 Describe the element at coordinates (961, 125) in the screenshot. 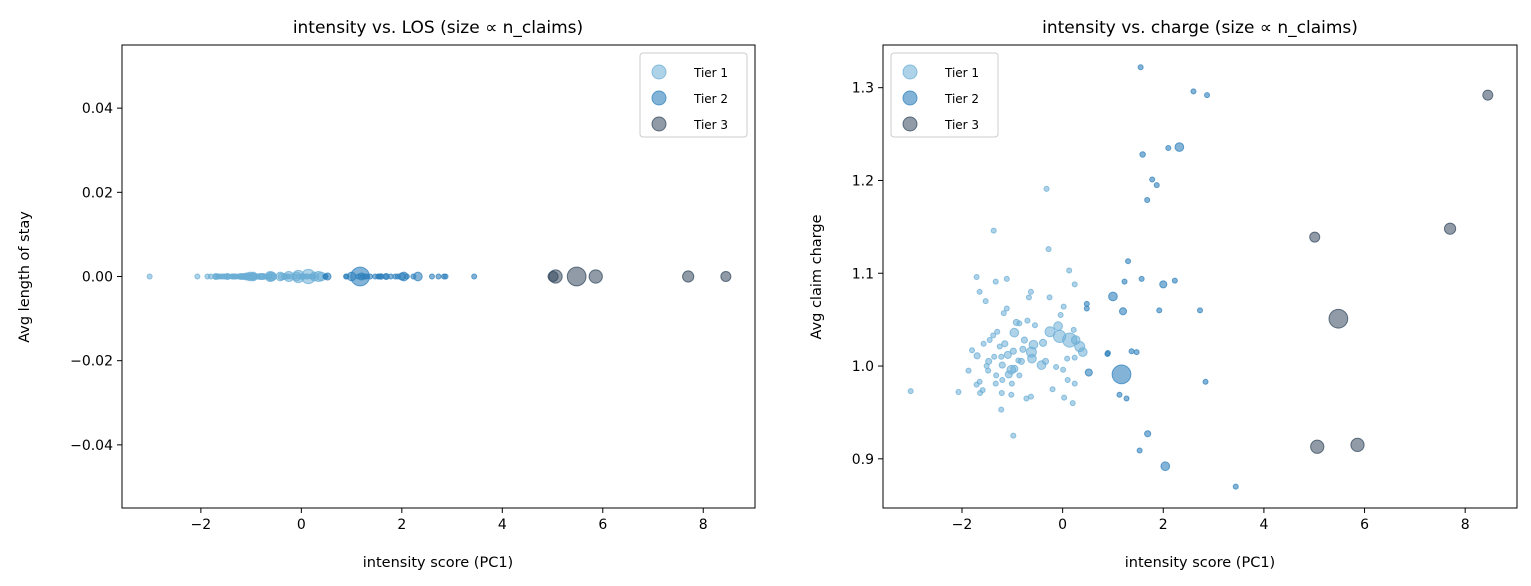

I see `legend-label: Tier 3` at that location.